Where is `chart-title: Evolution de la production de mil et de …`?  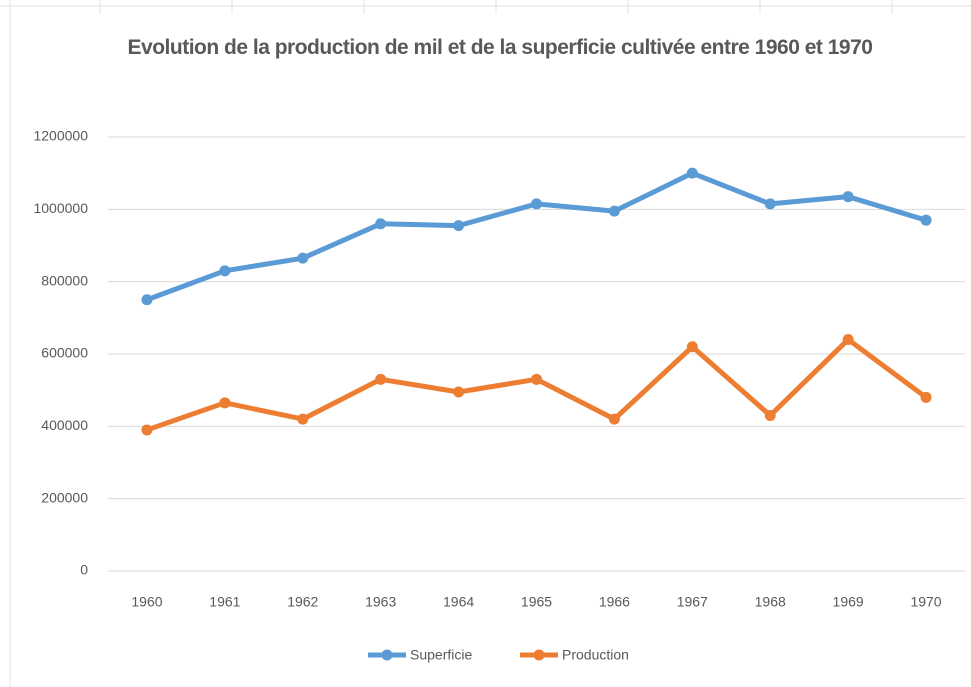 chart-title: Evolution de la production de mil et de … is located at coordinates (500, 47).